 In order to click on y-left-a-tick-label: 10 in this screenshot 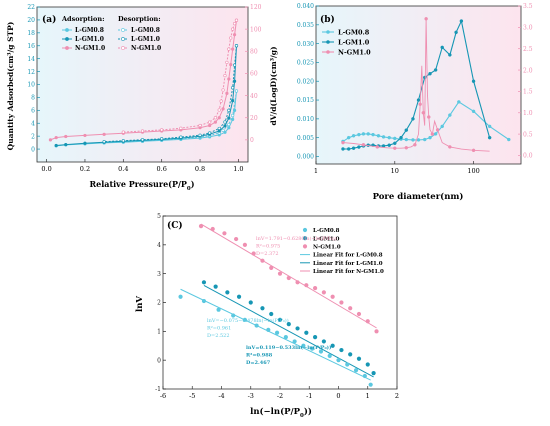, I will do `click(31, 85)`.